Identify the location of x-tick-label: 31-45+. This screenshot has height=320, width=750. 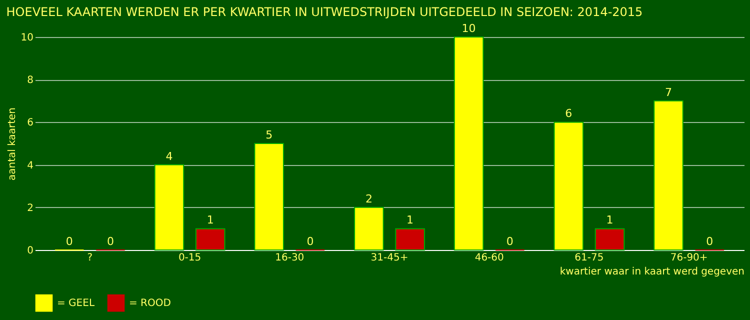
(389, 258).